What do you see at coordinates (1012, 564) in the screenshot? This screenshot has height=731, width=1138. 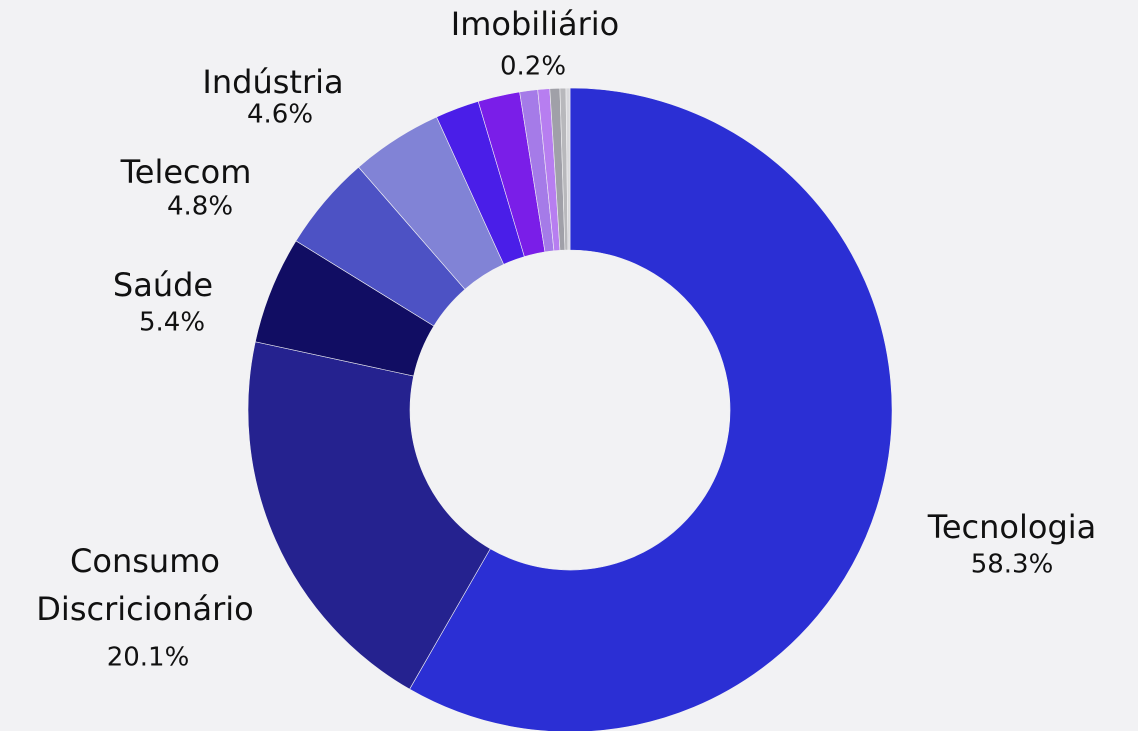 I see `value-label: 58.3%` at bounding box center [1012, 564].